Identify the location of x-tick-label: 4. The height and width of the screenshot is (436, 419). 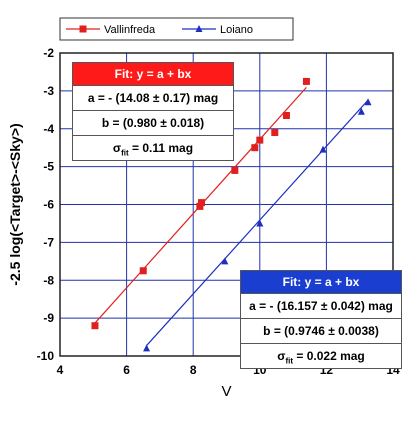
(60, 370).